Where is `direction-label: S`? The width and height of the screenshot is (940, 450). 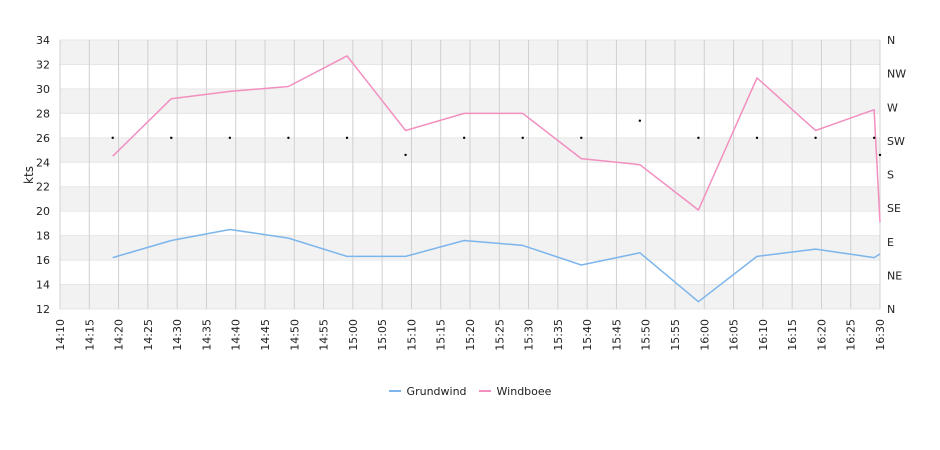 direction-label: S is located at coordinates (890, 175).